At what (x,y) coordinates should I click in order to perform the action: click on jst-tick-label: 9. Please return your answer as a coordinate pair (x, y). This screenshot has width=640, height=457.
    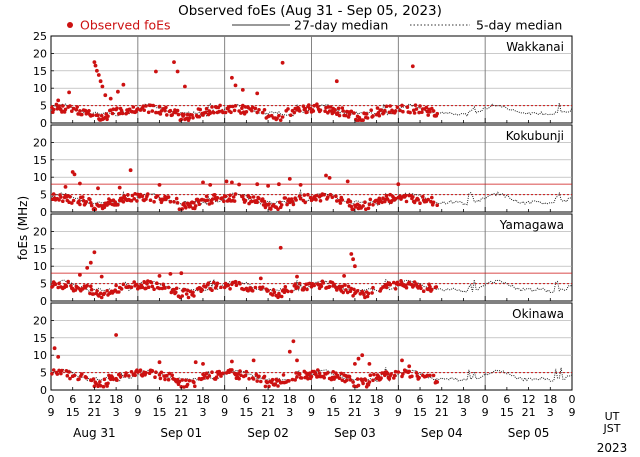
    Looking at the image, I should click on (572, 412).